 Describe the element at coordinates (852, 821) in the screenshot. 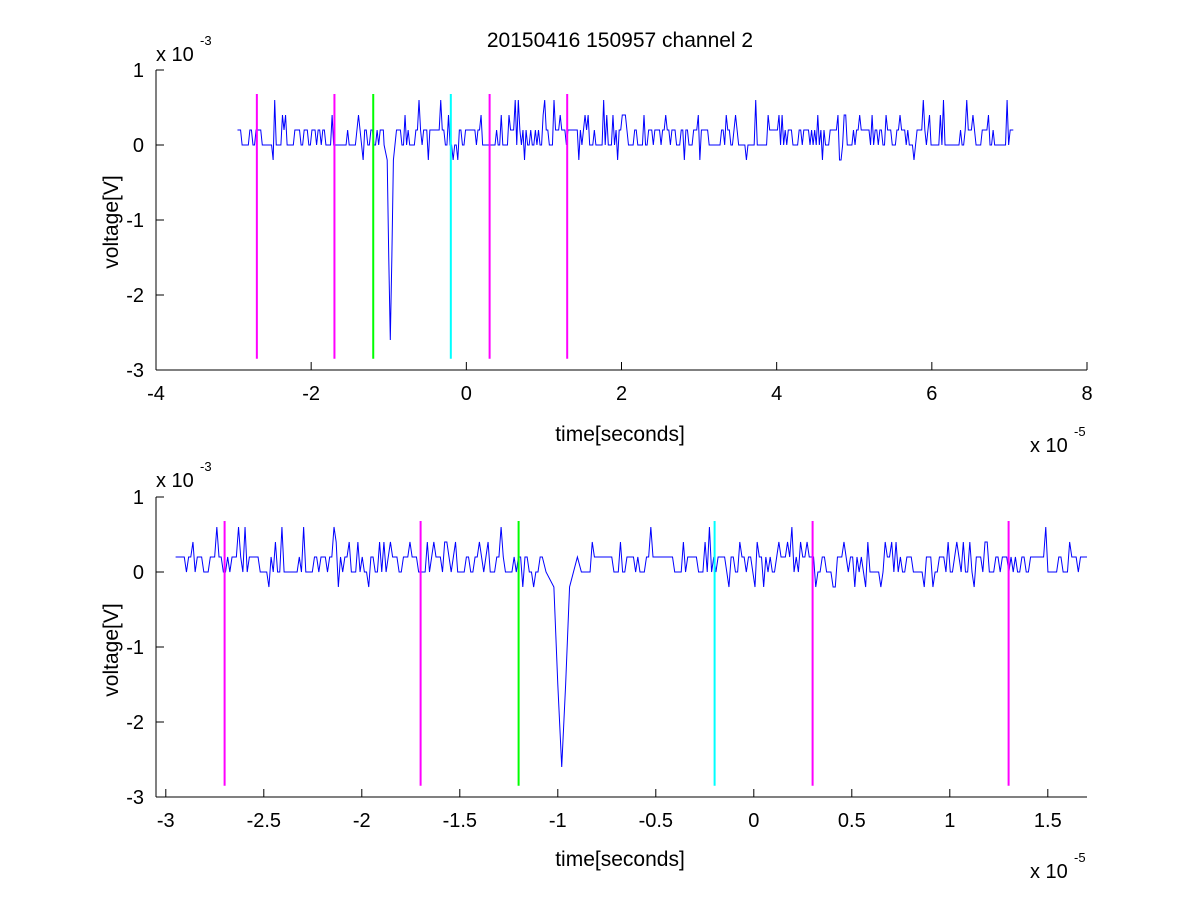

I see `x-tick-label: 0.5` at that location.